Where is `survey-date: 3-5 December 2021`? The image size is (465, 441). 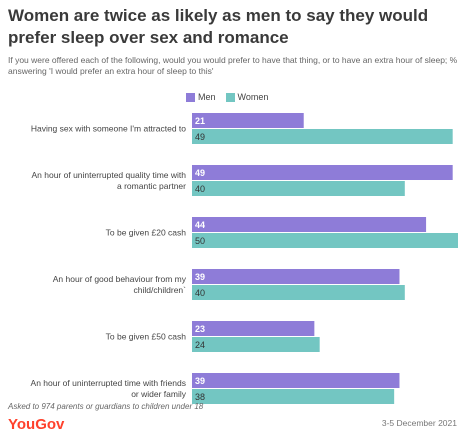
survey-date: 3-5 December 2021 is located at coordinates (419, 423).